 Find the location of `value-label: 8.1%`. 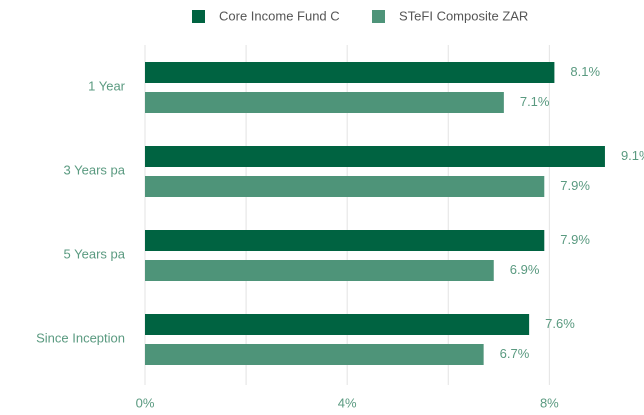

value-label: 8.1% is located at coordinates (585, 71).